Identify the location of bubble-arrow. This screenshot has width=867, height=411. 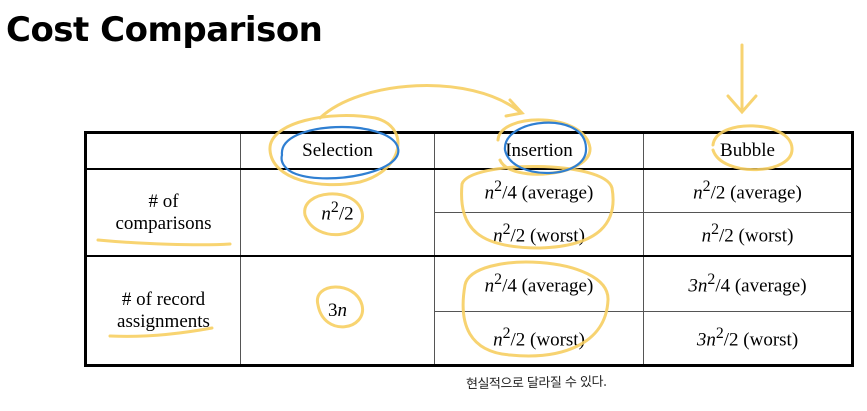
(742, 79).